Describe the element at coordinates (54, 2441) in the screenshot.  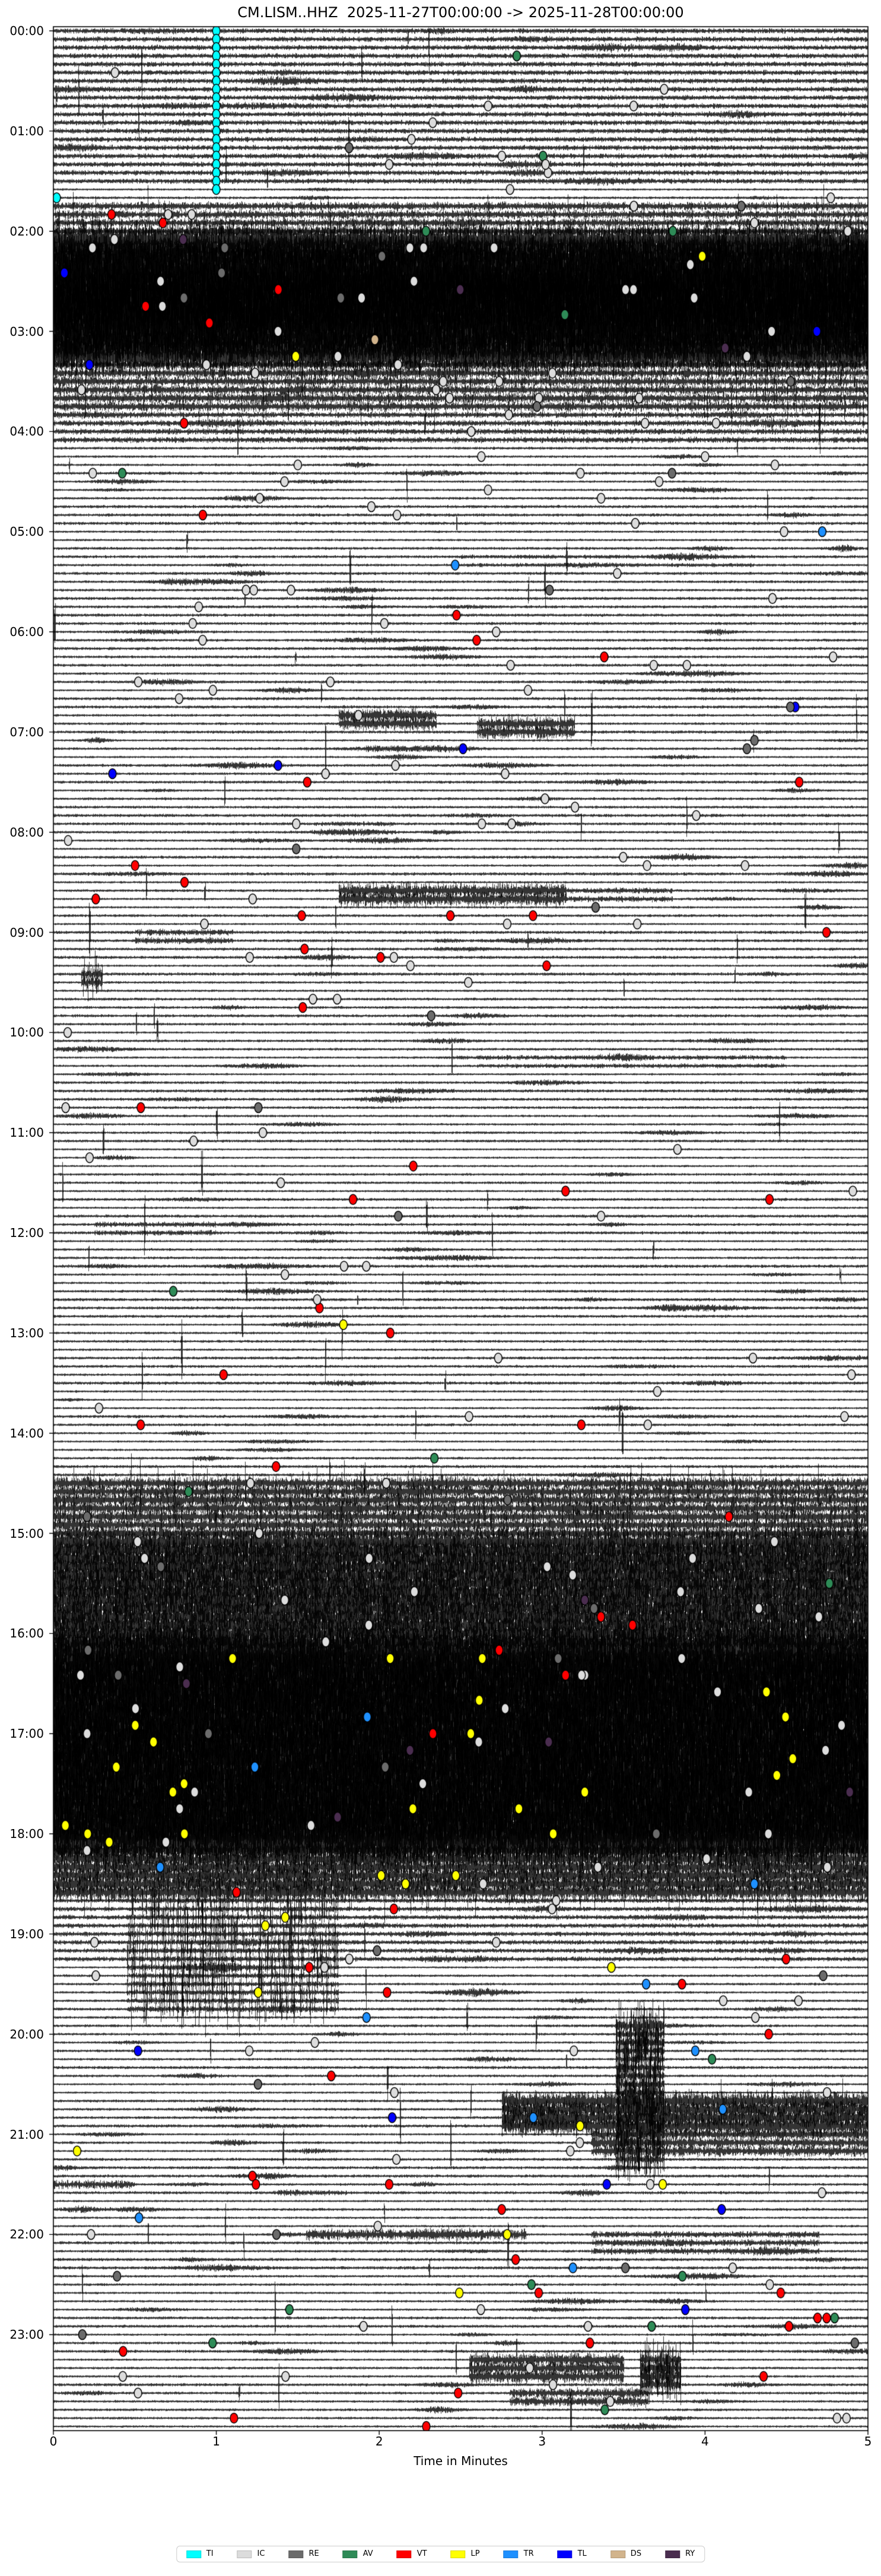
I see `x-tick-label: 0` at that location.